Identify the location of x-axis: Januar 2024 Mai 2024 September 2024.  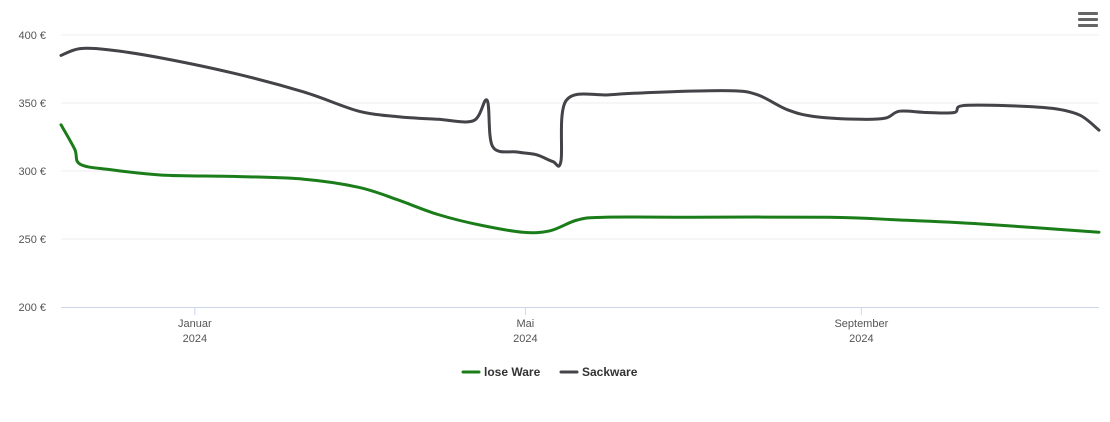
(580, 326).